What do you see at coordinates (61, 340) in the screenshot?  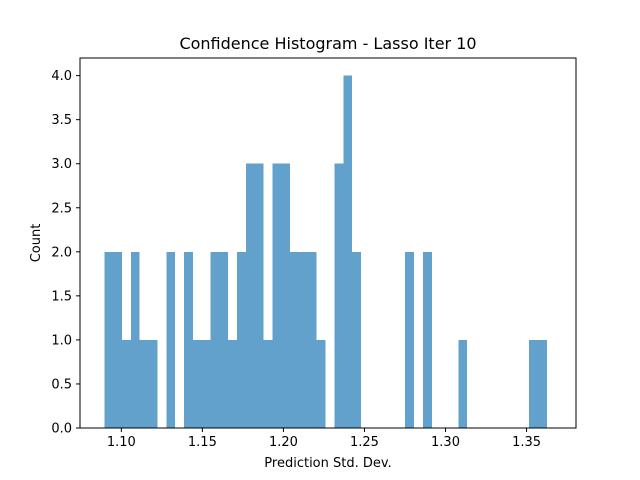 I see `y-tick-label: 1.0` at bounding box center [61, 340].